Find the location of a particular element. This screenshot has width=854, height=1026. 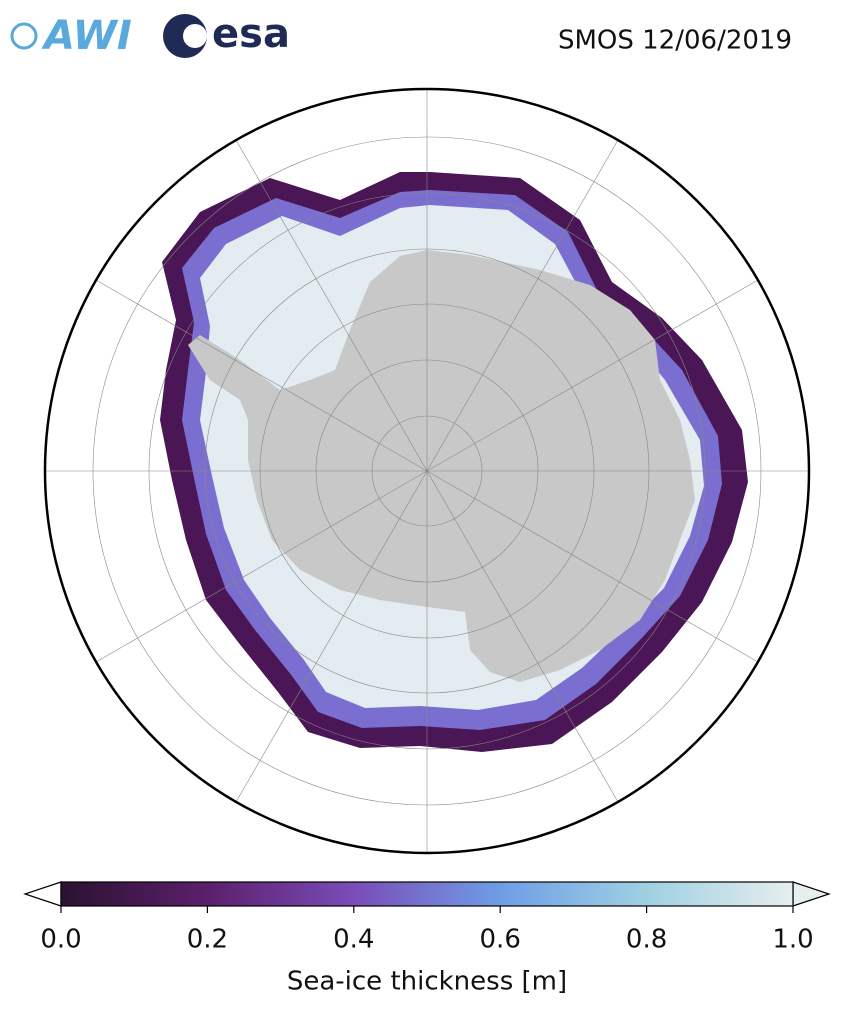

colorbar-label: Sea-ice thickness [m] is located at coordinates (427, 982).